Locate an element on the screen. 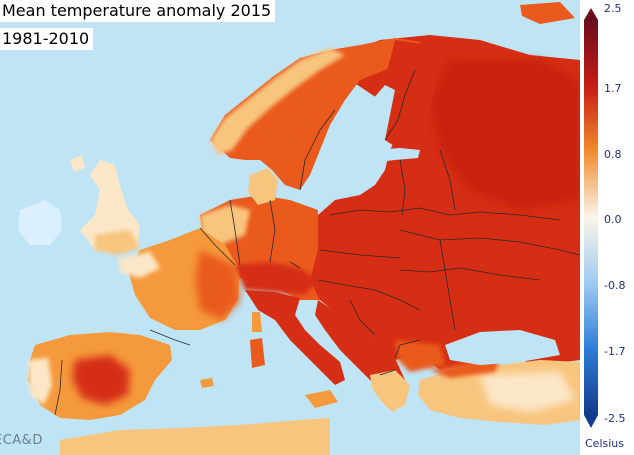 The image size is (634, 455). land-turkey-cool is located at coordinates (527, 392).